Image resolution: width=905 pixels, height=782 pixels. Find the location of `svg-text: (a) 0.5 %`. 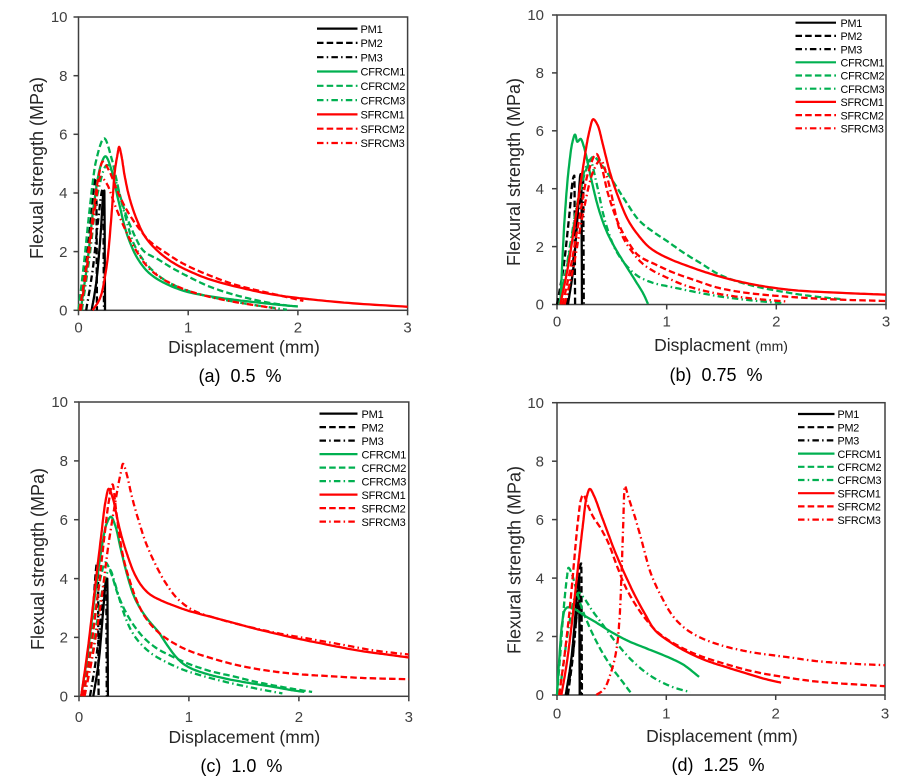

svg-text: (a) 0.5 % is located at coordinates (239, 376).